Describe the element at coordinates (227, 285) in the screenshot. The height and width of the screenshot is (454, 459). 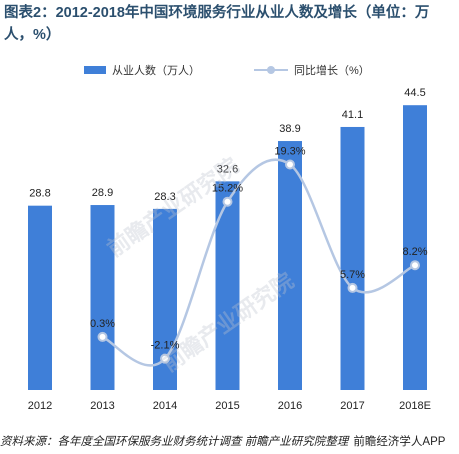
I see `bar-2015` at that location.